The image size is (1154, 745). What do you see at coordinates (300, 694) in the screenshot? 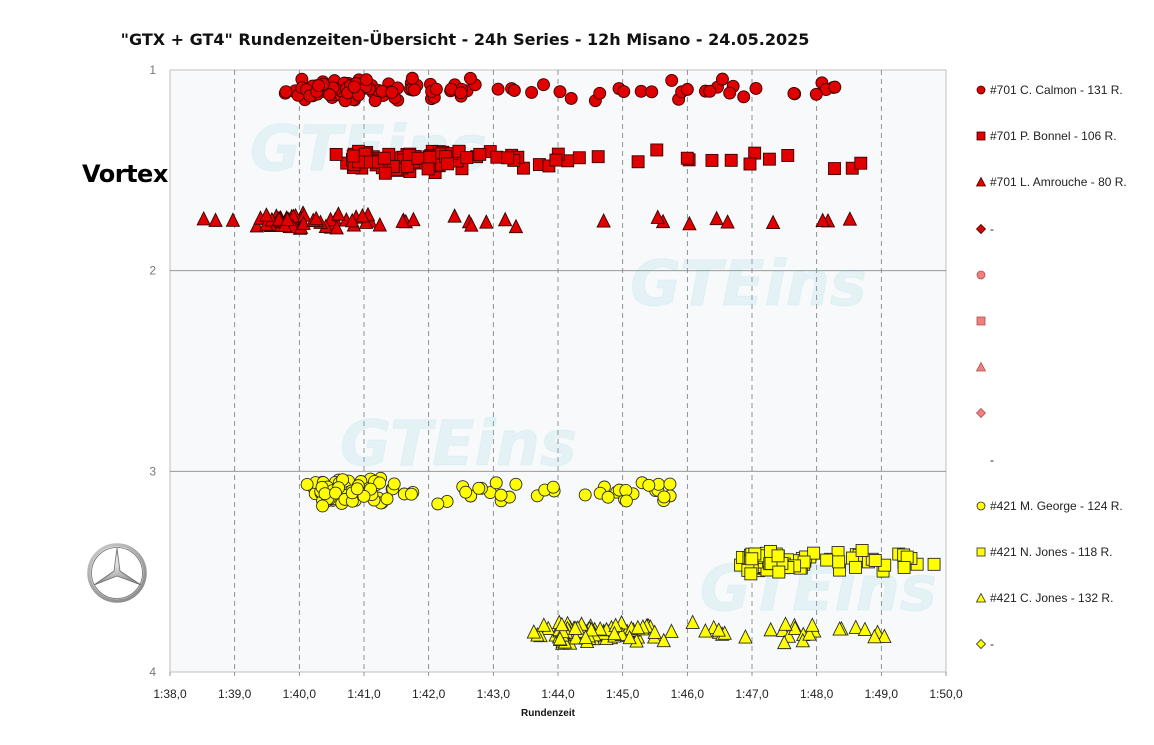
I see `x-tick-label: 1:40,0` at bounding box center [300, 694].